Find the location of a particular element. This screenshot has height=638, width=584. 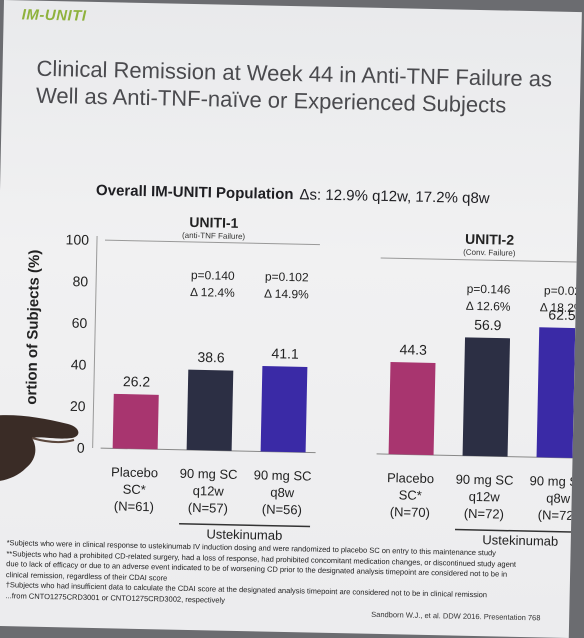

data-label: 62.5 is located at coordinates (562, 314).